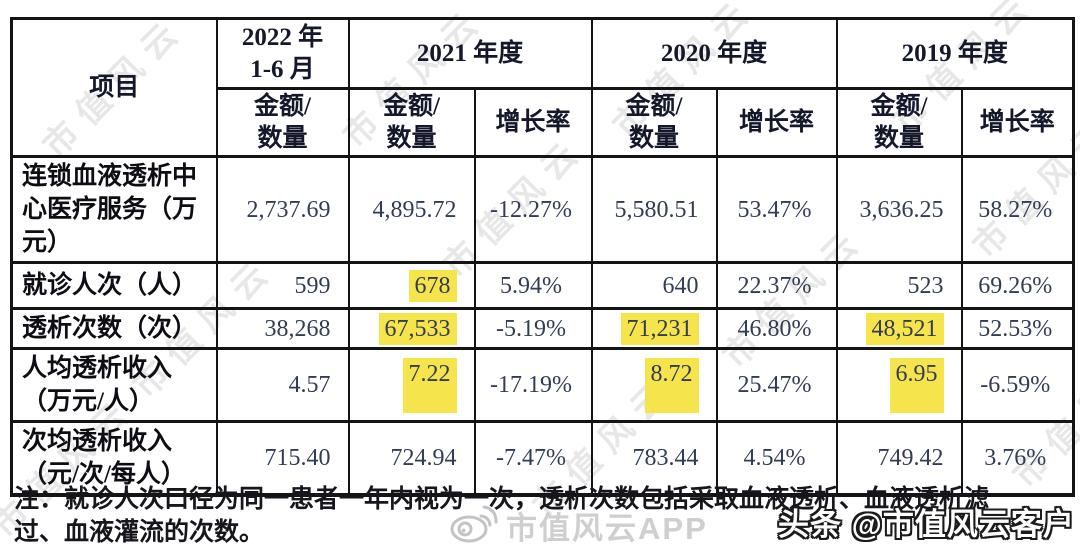 This screenshot has height=548, width=1080. What do you see at coordinates (671, 385) in the screenshot?
I see `highlighted-value: 8.72` at bounding box center [671, 385].